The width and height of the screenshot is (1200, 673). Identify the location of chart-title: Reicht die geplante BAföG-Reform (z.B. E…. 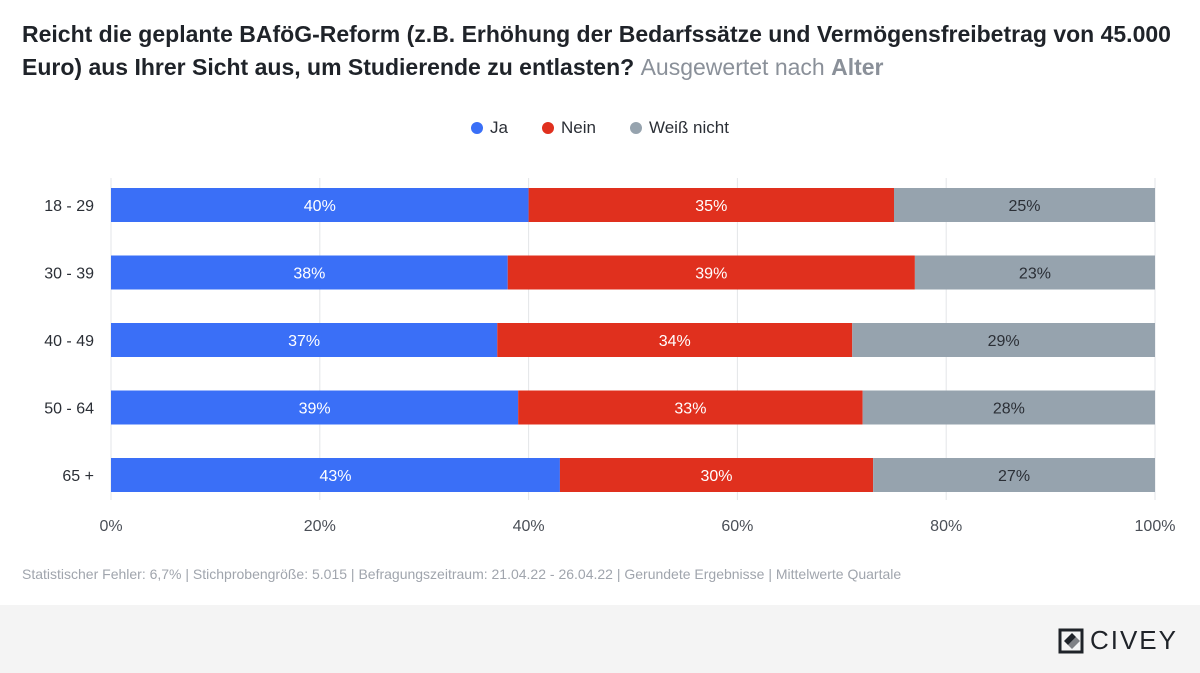
(597, 51).